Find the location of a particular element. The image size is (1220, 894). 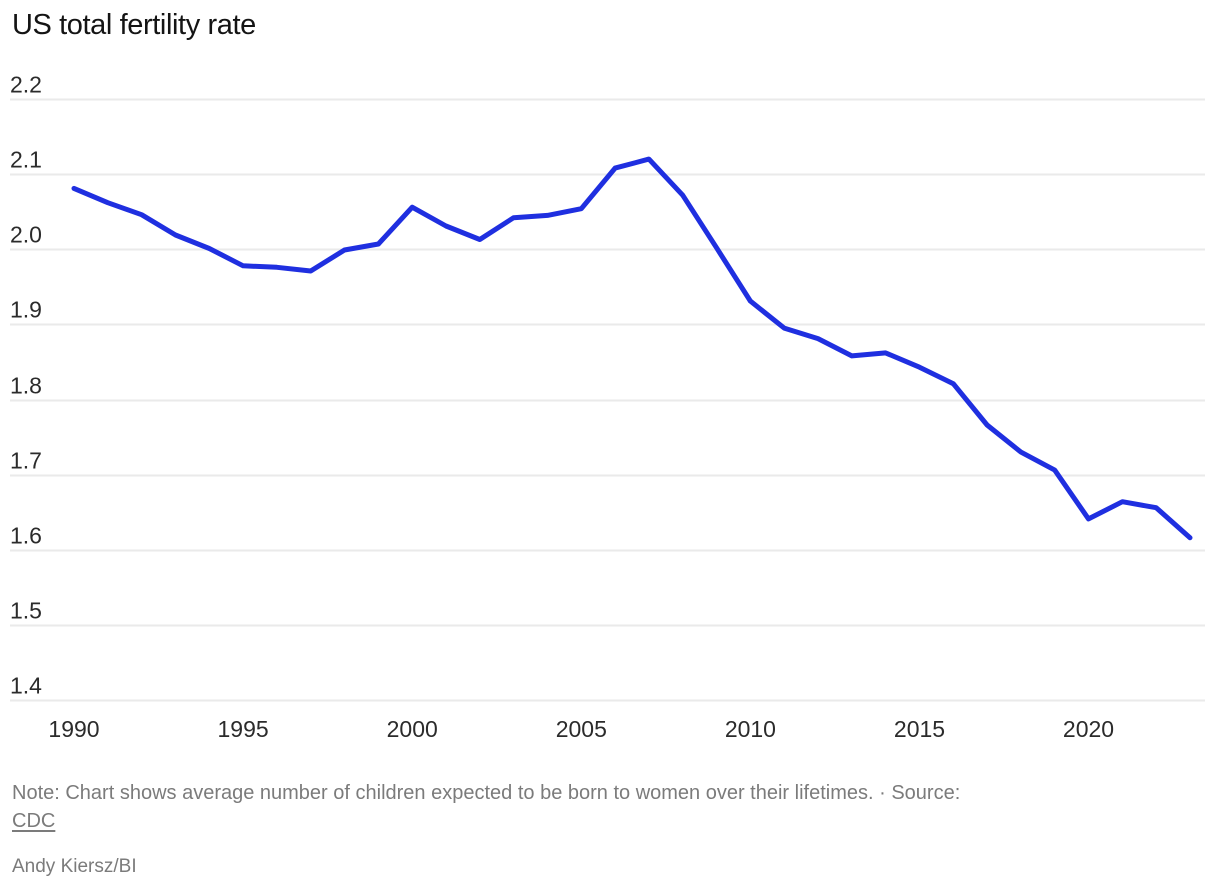

x-axis-tick-label: 2020 is located at coordinates (1088, 729).